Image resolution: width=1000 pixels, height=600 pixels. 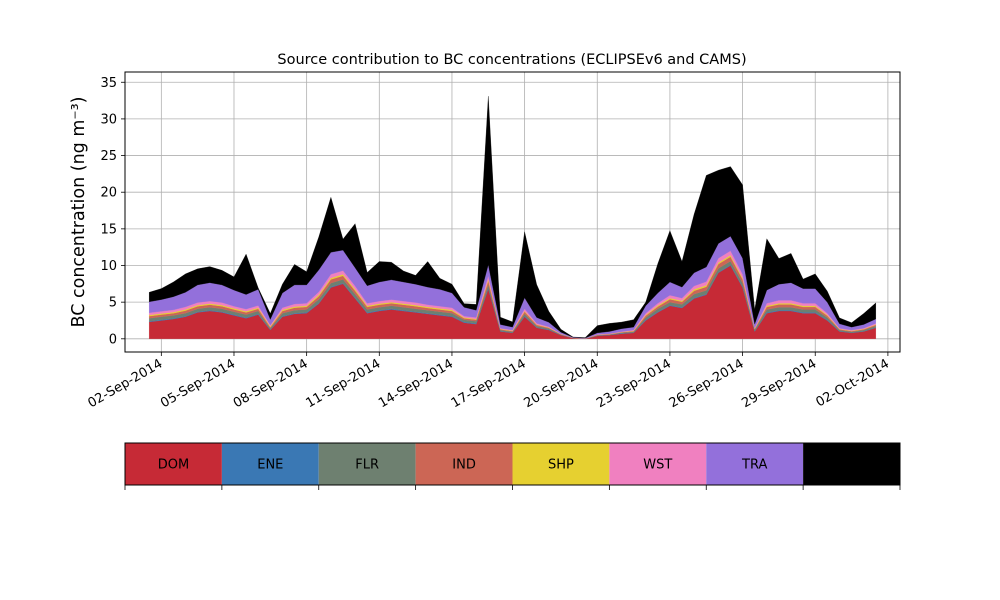 I want to click on x-tick-label: 02-Oct-2014, so click(x=852, y=383).